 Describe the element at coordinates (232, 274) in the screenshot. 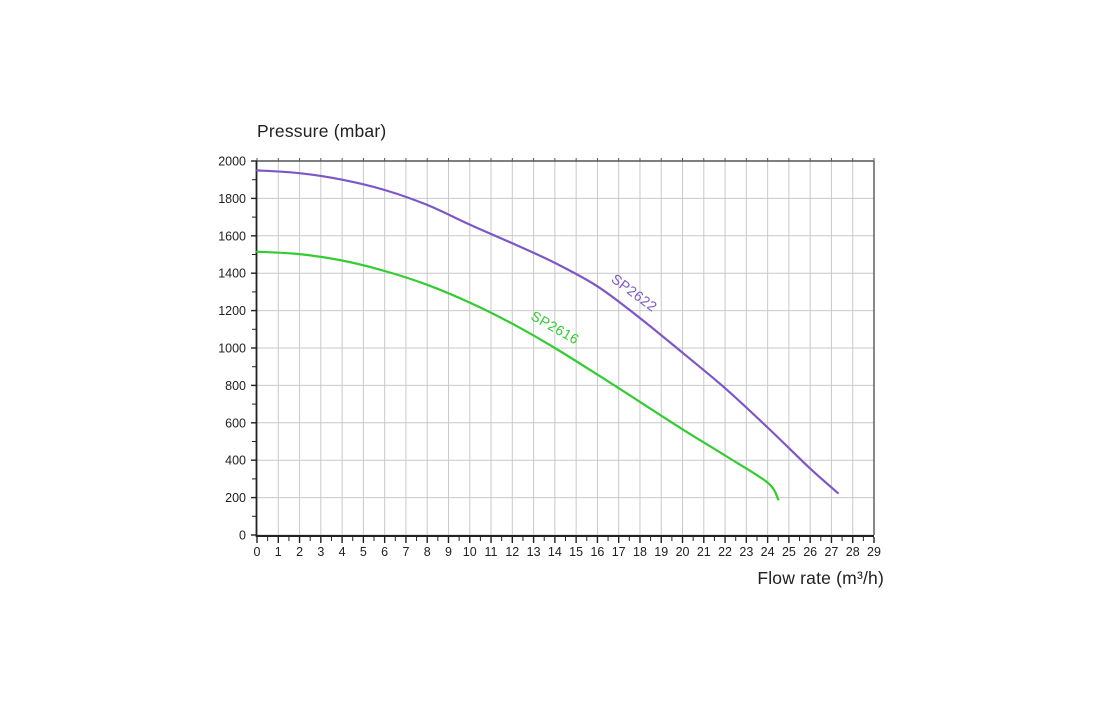

I see `y-tick-label: 1400` at that location.